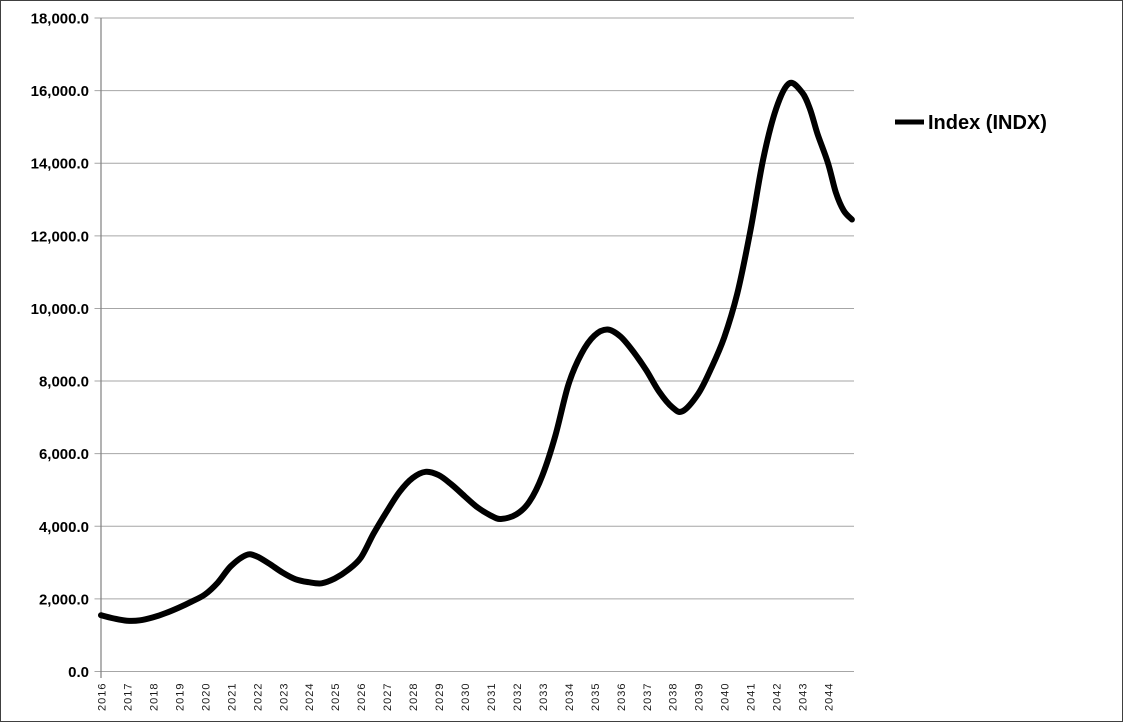 The height and width of the screenshot is (722, 1123). What do you see at coordinates (804, 697) in the screenshot?
I see `x-tick-label: 2043` at bounding box center [804, 697].